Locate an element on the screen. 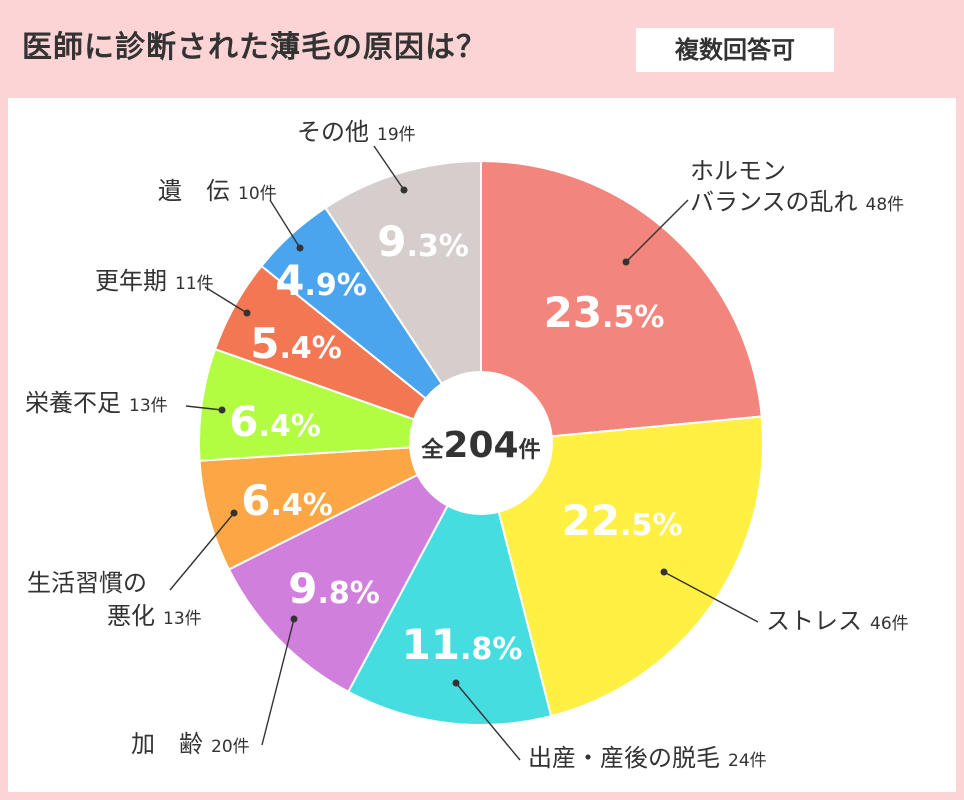 Image resolution: width=964 pixels, height=800 pixels. slice-percent-label: 22.5% is located at coordinates (622, 520).